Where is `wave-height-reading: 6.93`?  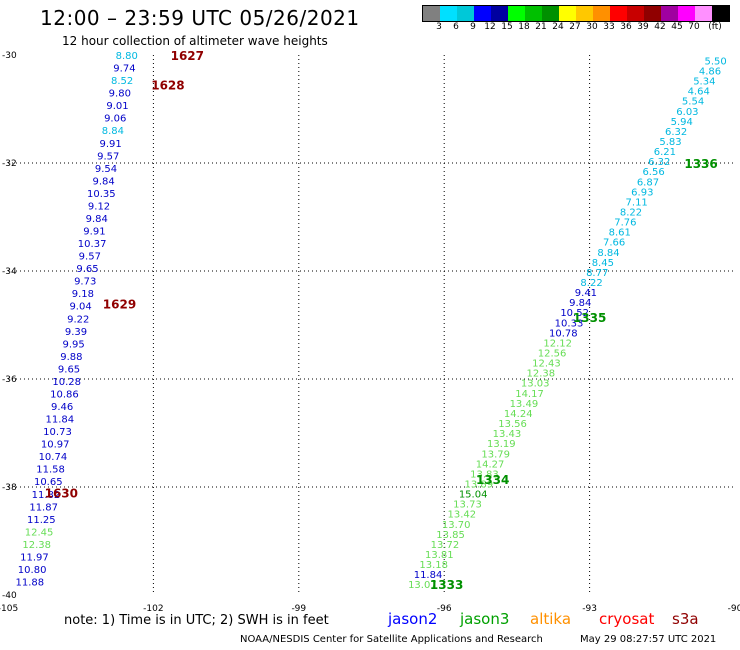 wave-height-reading: 6.93 is located at coordinates (642, 192).